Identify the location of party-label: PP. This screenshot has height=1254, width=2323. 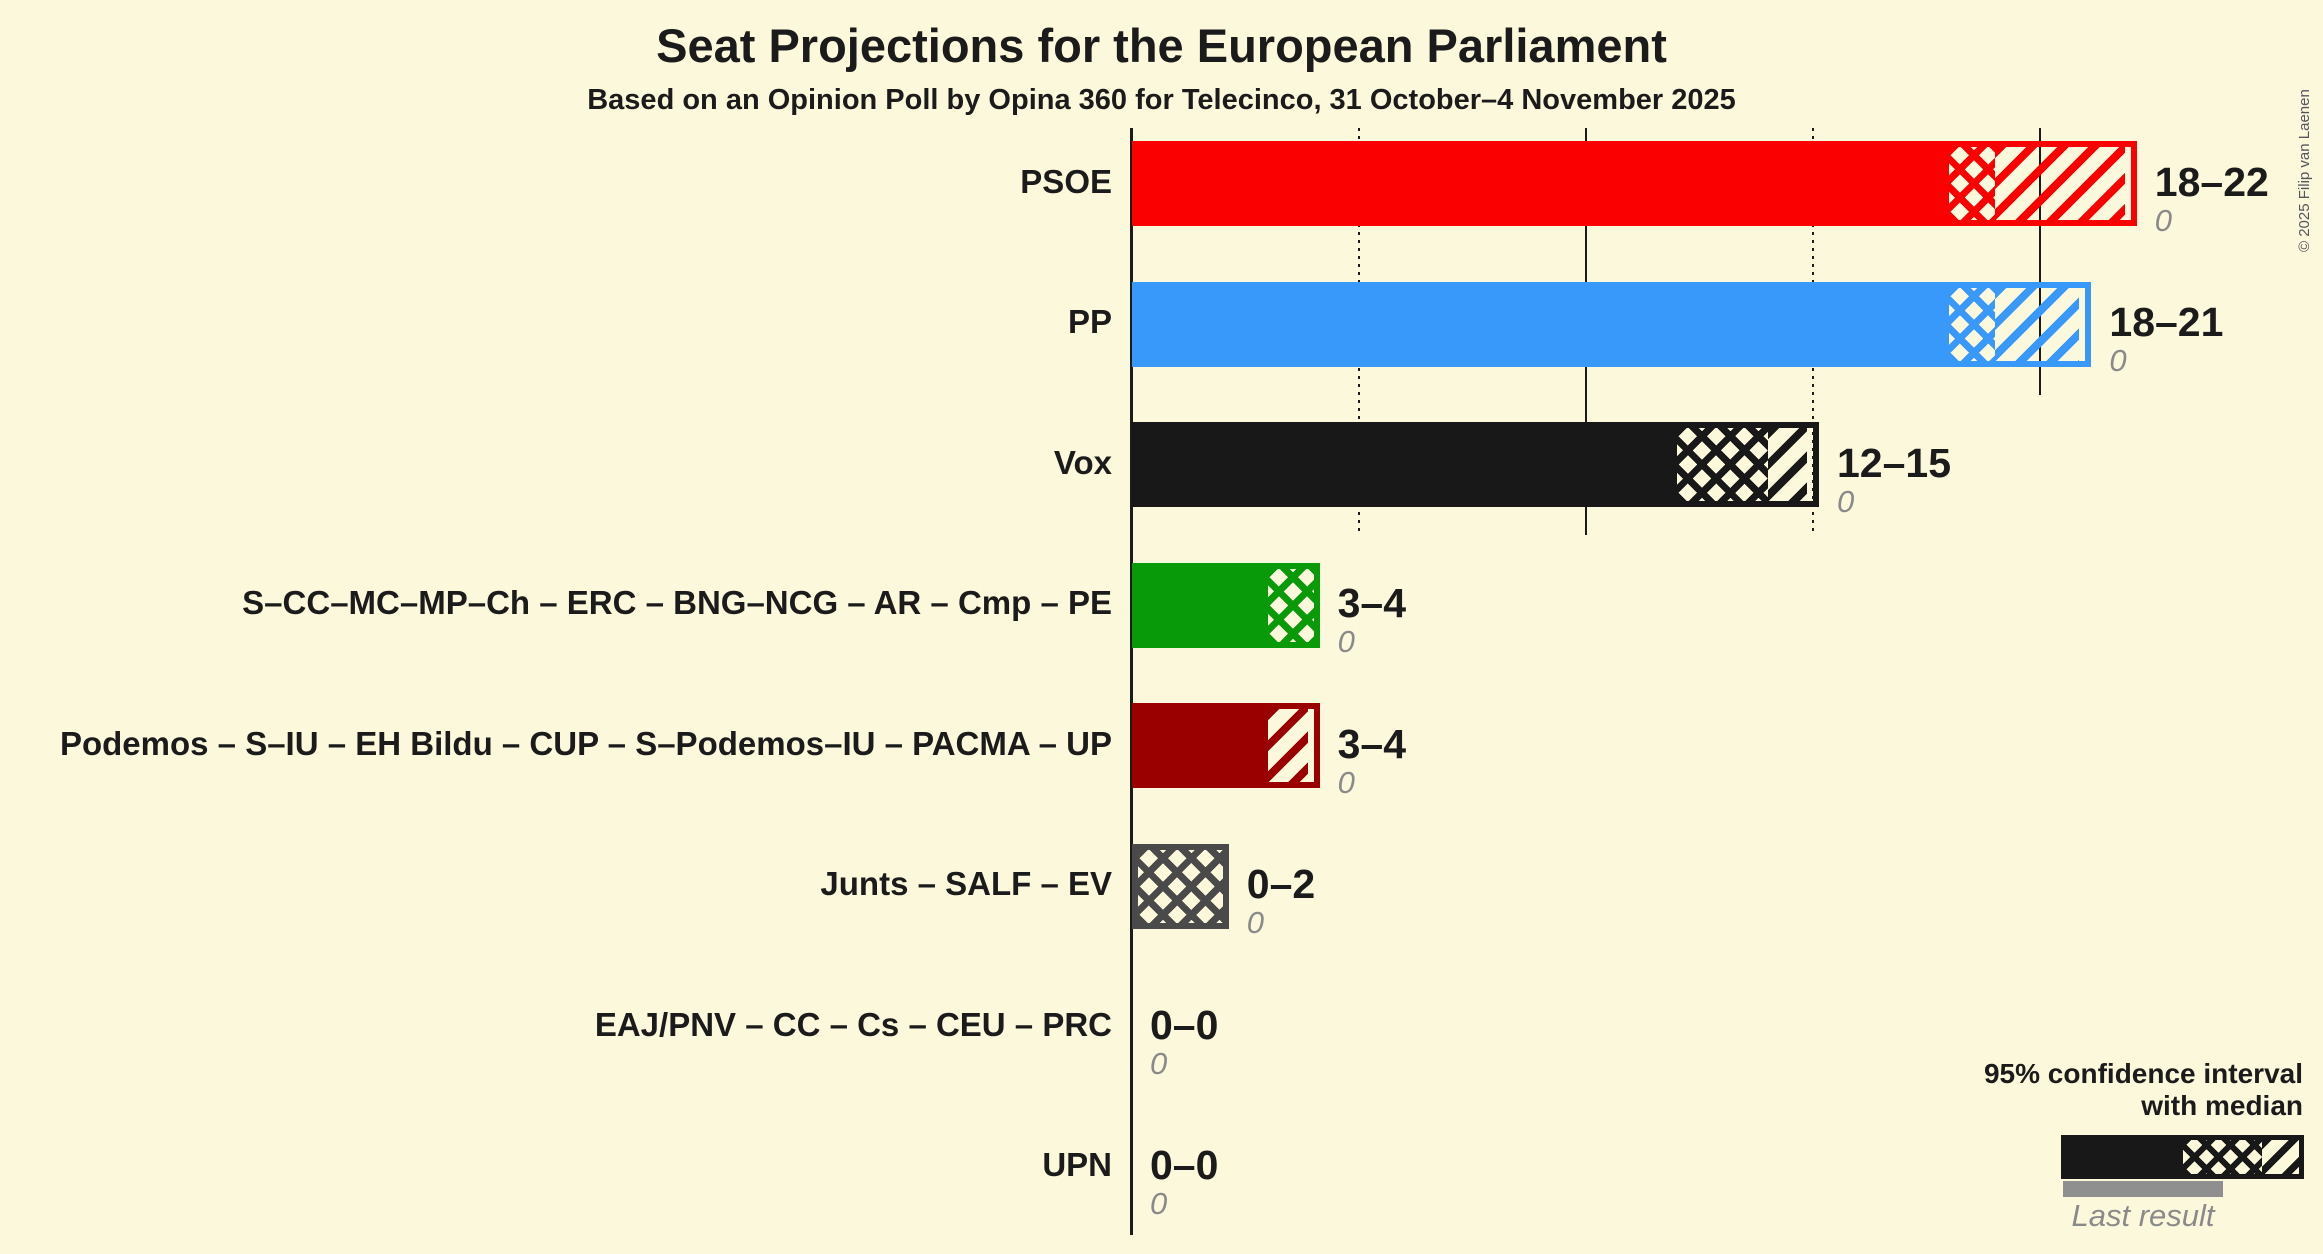
(1089, 321).